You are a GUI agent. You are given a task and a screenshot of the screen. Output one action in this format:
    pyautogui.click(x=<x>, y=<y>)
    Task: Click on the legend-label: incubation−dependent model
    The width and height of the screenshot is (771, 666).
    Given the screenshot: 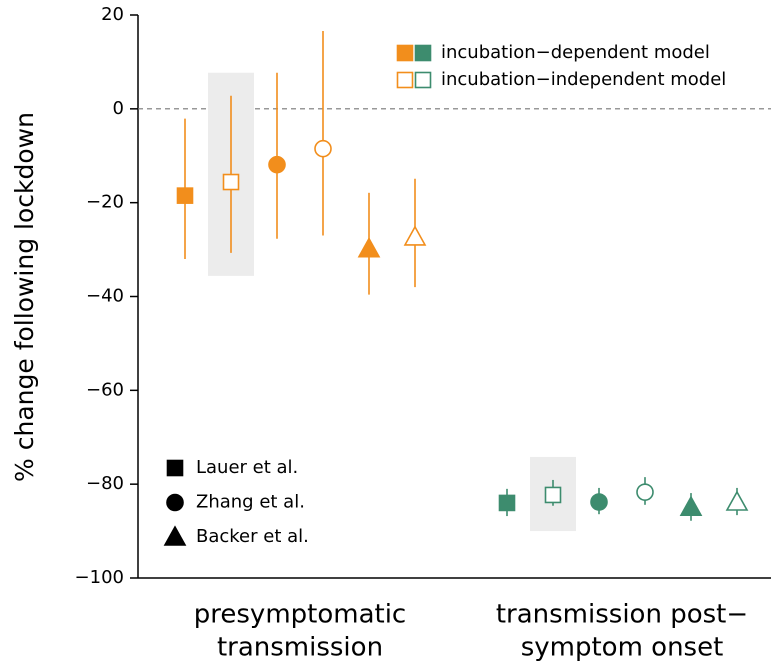 What is the action you would take?
    pyautogui.click(x=575, y=52)
    